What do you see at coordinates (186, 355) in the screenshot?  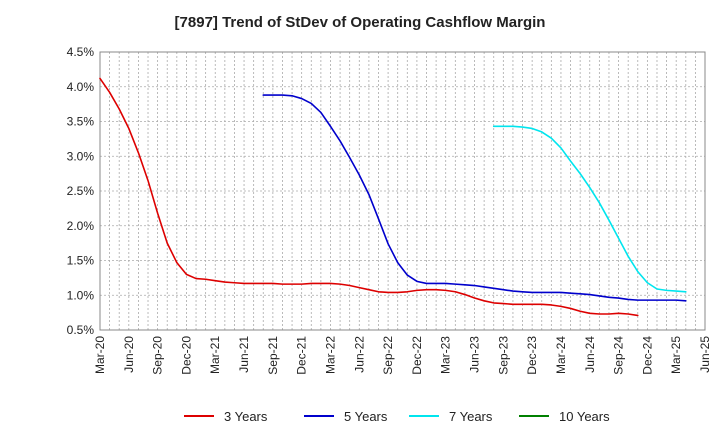 I see `x-tick-label: Dec-20` at bounding box center [186, 355].